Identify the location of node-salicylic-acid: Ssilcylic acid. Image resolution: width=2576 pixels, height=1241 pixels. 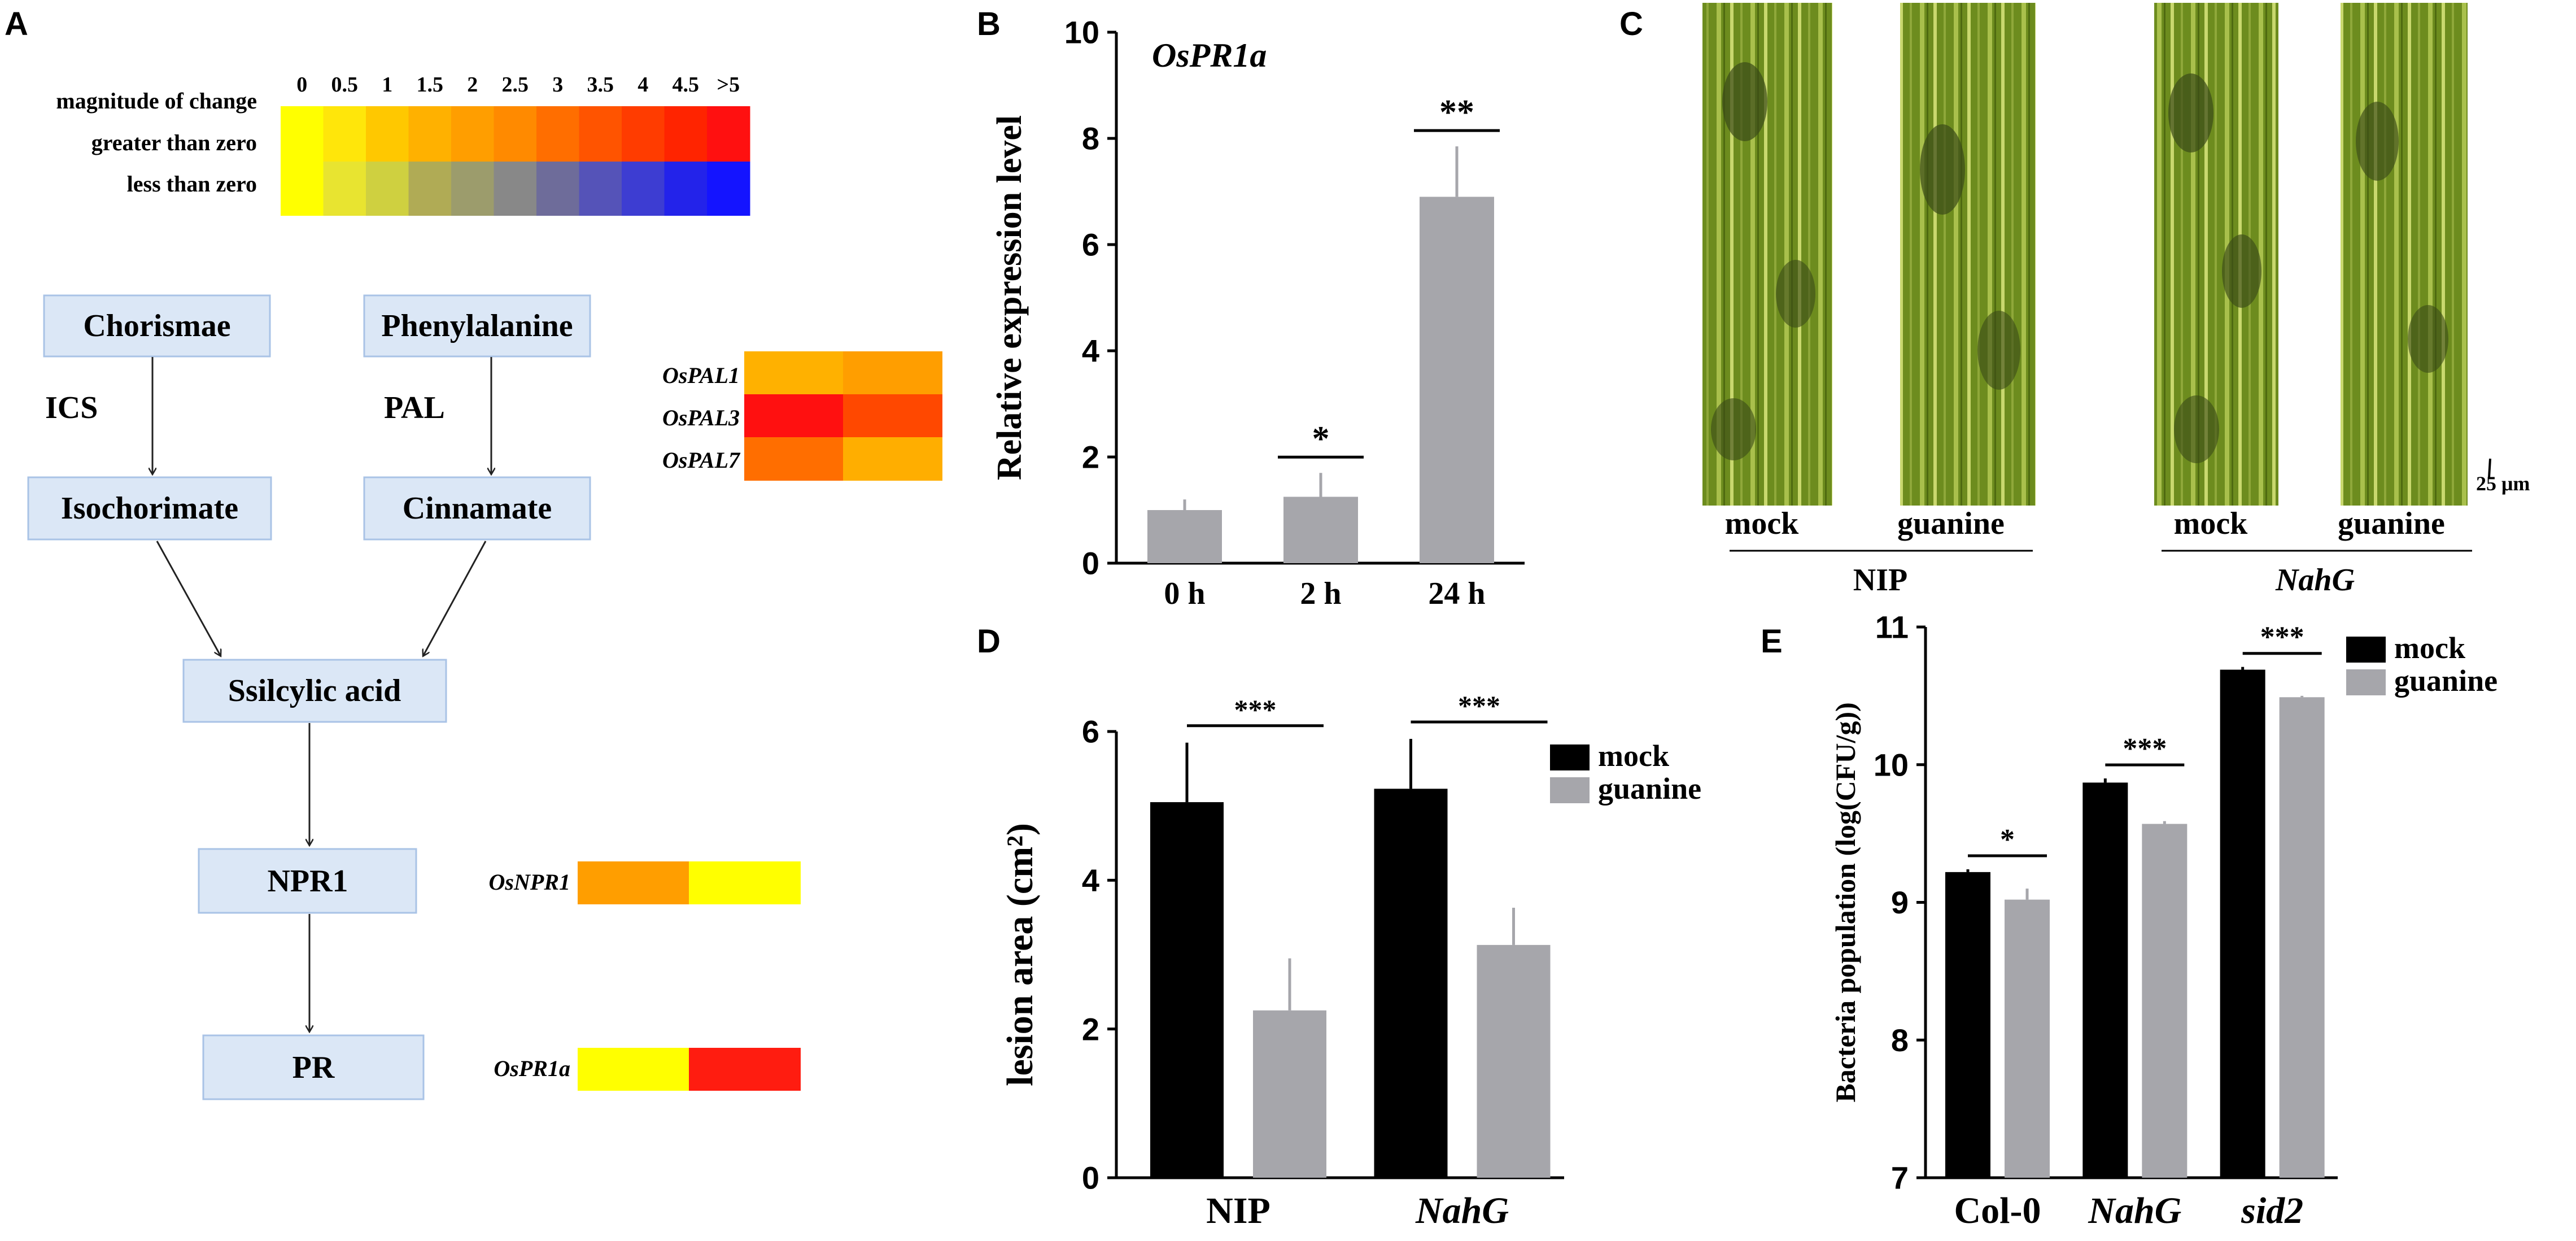
(314, 690).